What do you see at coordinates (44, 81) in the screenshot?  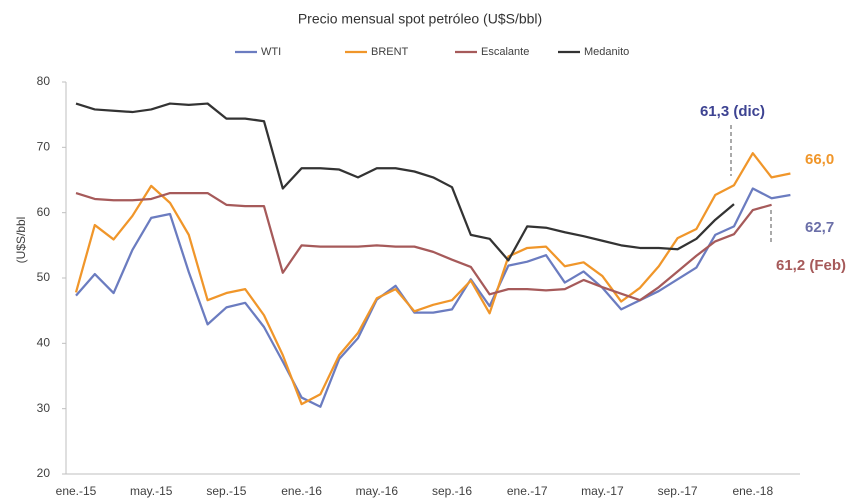 I see `y-tick-label: 80` at bounding box center [44, 81].